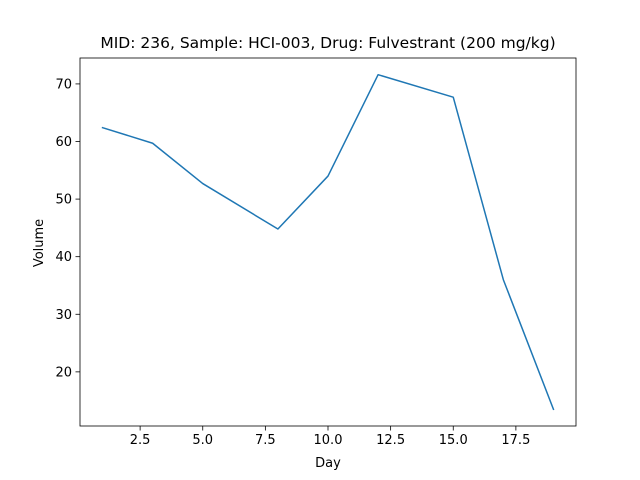  What do you see at coordinates (63, 84) in the screenshot?
I see `y-tick-label: 70` at bounding box center [63, 84].